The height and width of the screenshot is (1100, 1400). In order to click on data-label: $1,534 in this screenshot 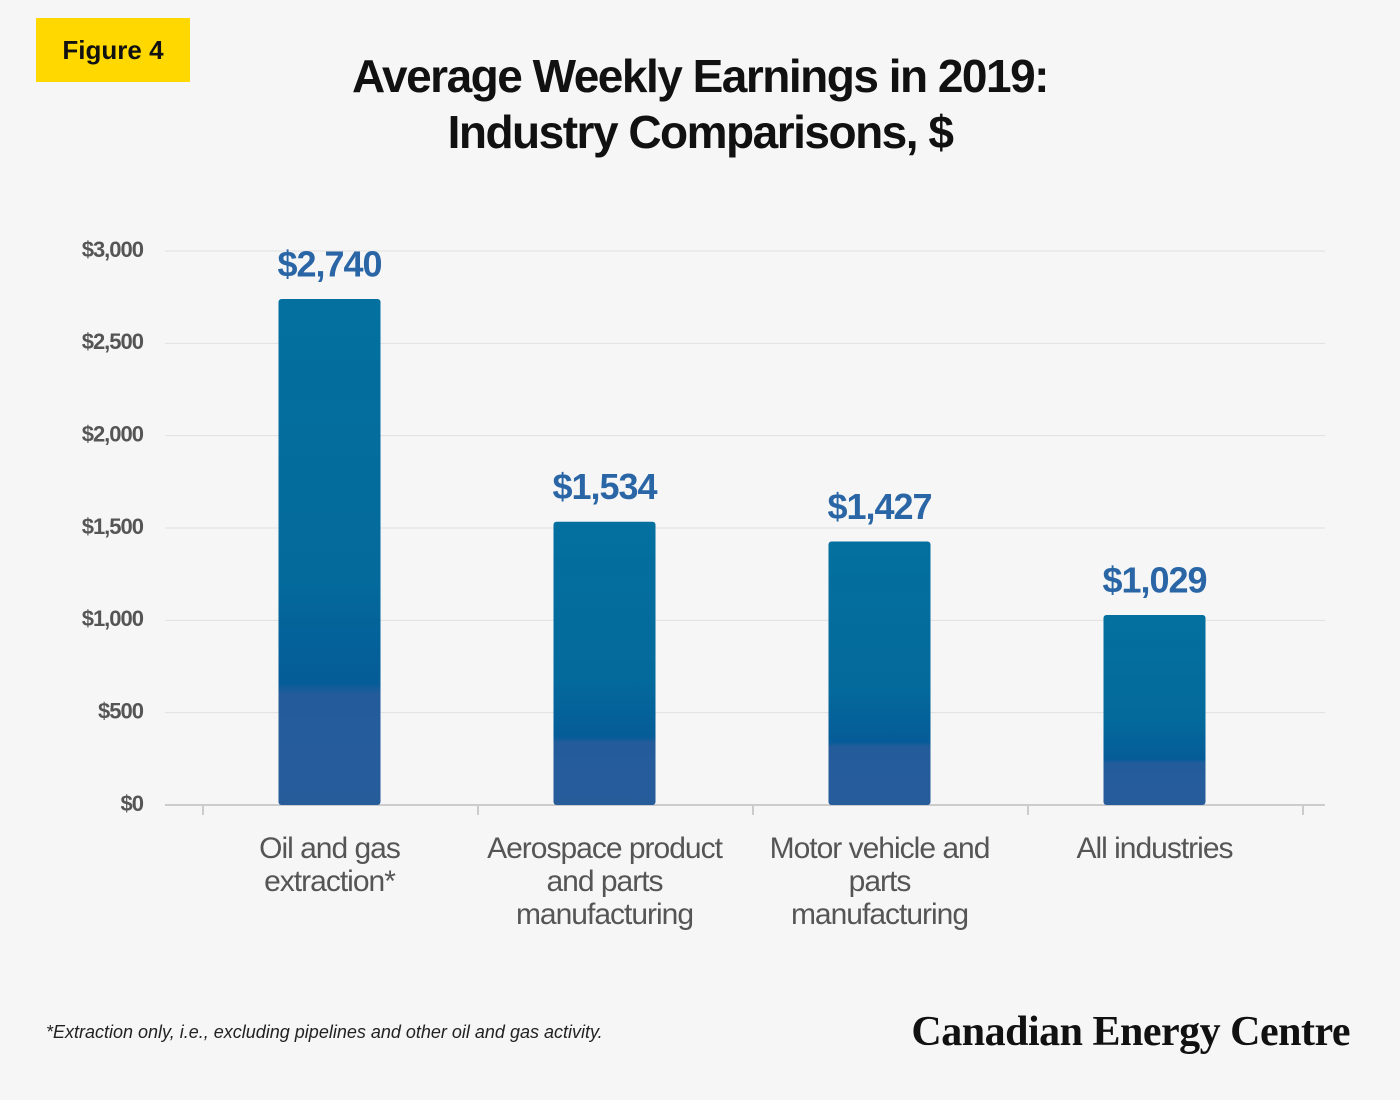, I will do `click(604, 486)`.